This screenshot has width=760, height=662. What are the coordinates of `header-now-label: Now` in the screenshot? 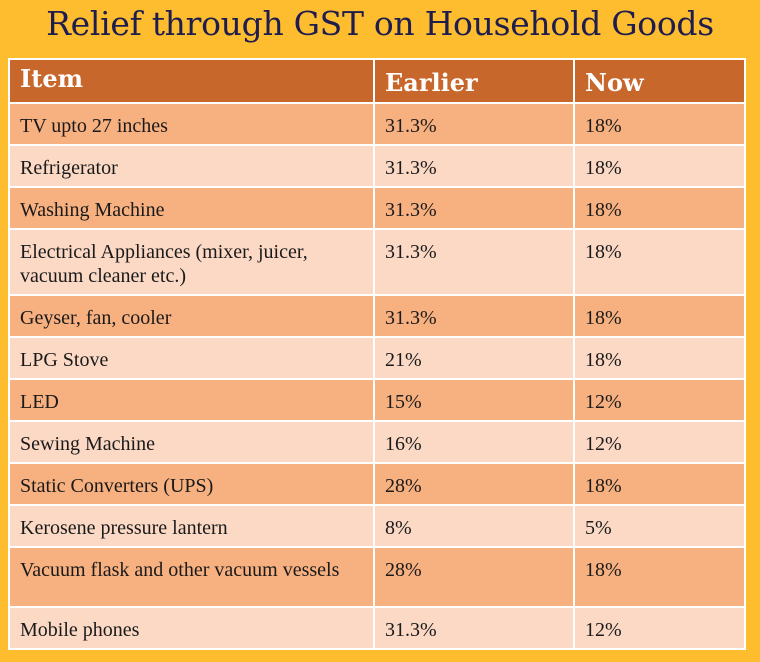 It's located at (614, 82).